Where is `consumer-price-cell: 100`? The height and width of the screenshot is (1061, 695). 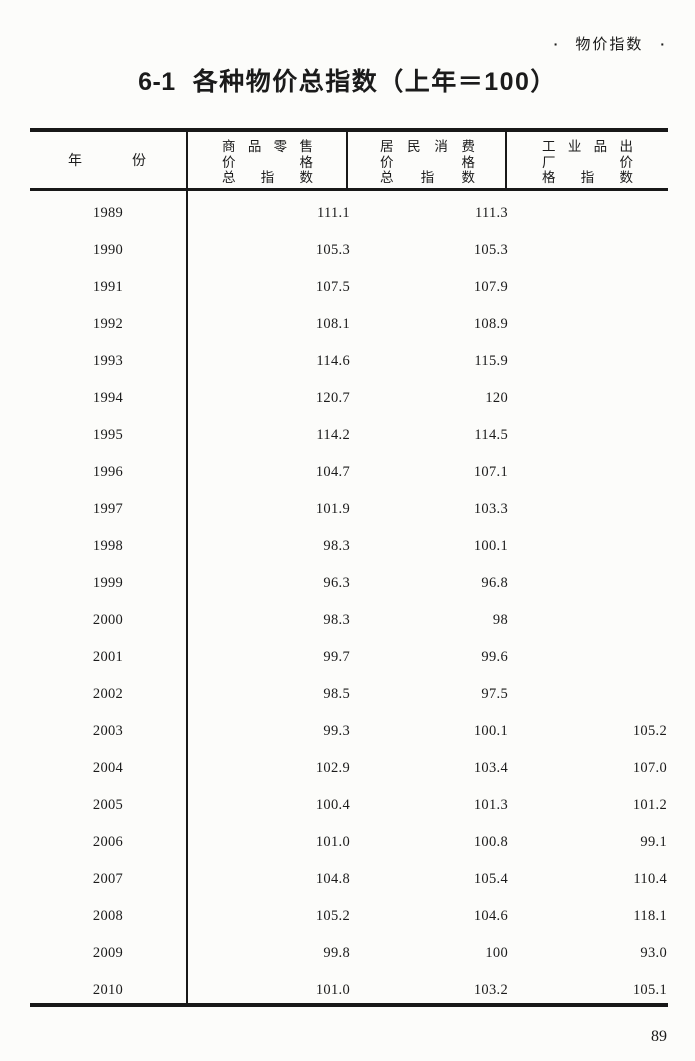
consumer-price-cell: 100 is located at coordinates (496, 952).